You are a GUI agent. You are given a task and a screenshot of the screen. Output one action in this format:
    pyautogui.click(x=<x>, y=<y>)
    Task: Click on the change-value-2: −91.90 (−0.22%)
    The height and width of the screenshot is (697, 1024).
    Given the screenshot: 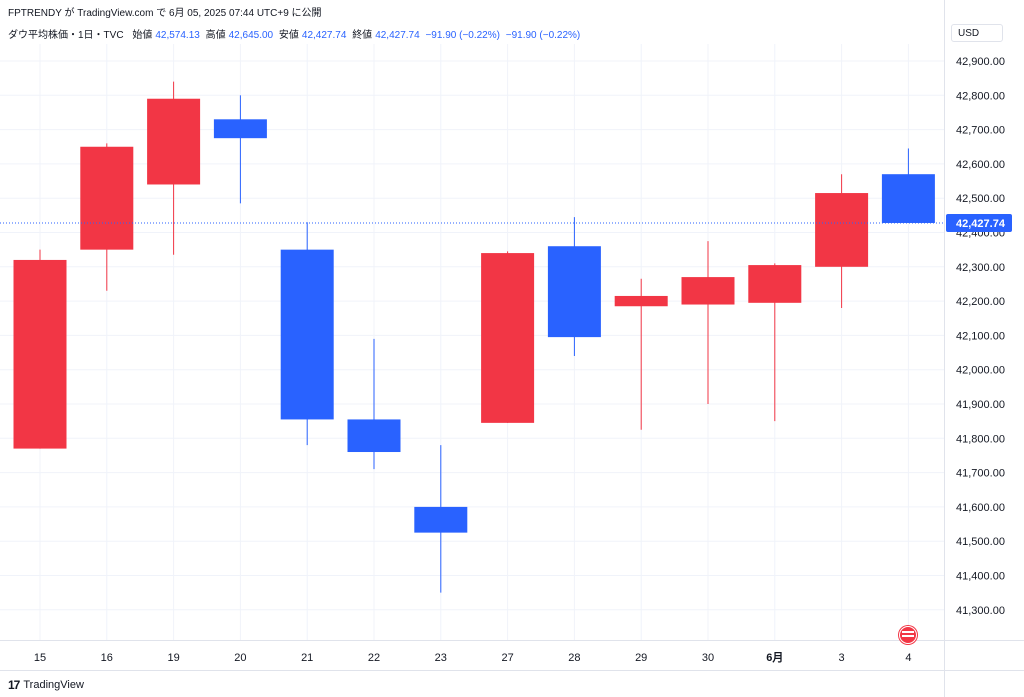 What is the action you would take?
    pyautogui.click(x=543, y=35)
    